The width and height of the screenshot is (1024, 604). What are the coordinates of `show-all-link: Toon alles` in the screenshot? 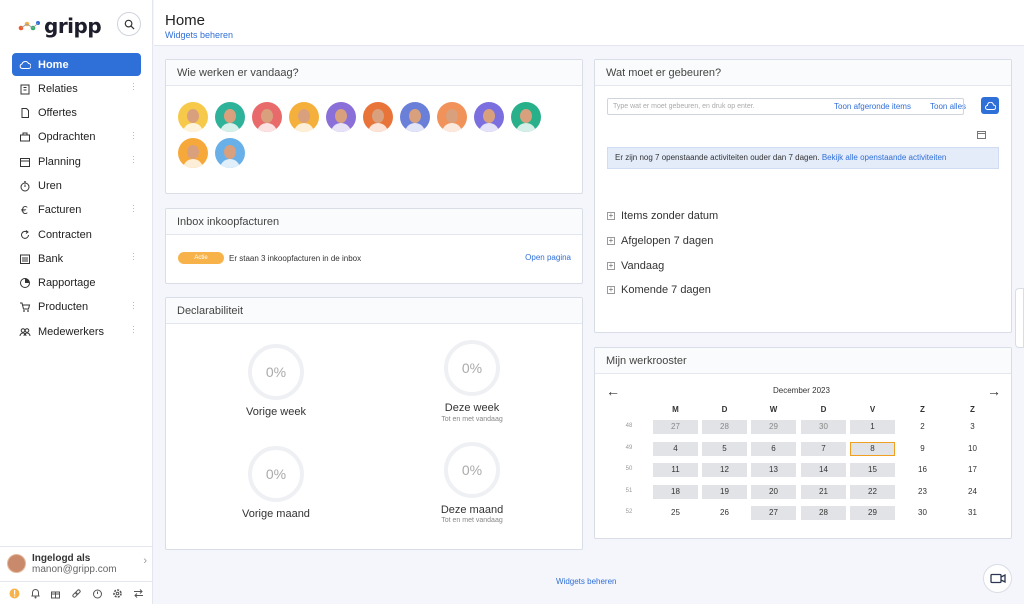 It's located at (948, 106).